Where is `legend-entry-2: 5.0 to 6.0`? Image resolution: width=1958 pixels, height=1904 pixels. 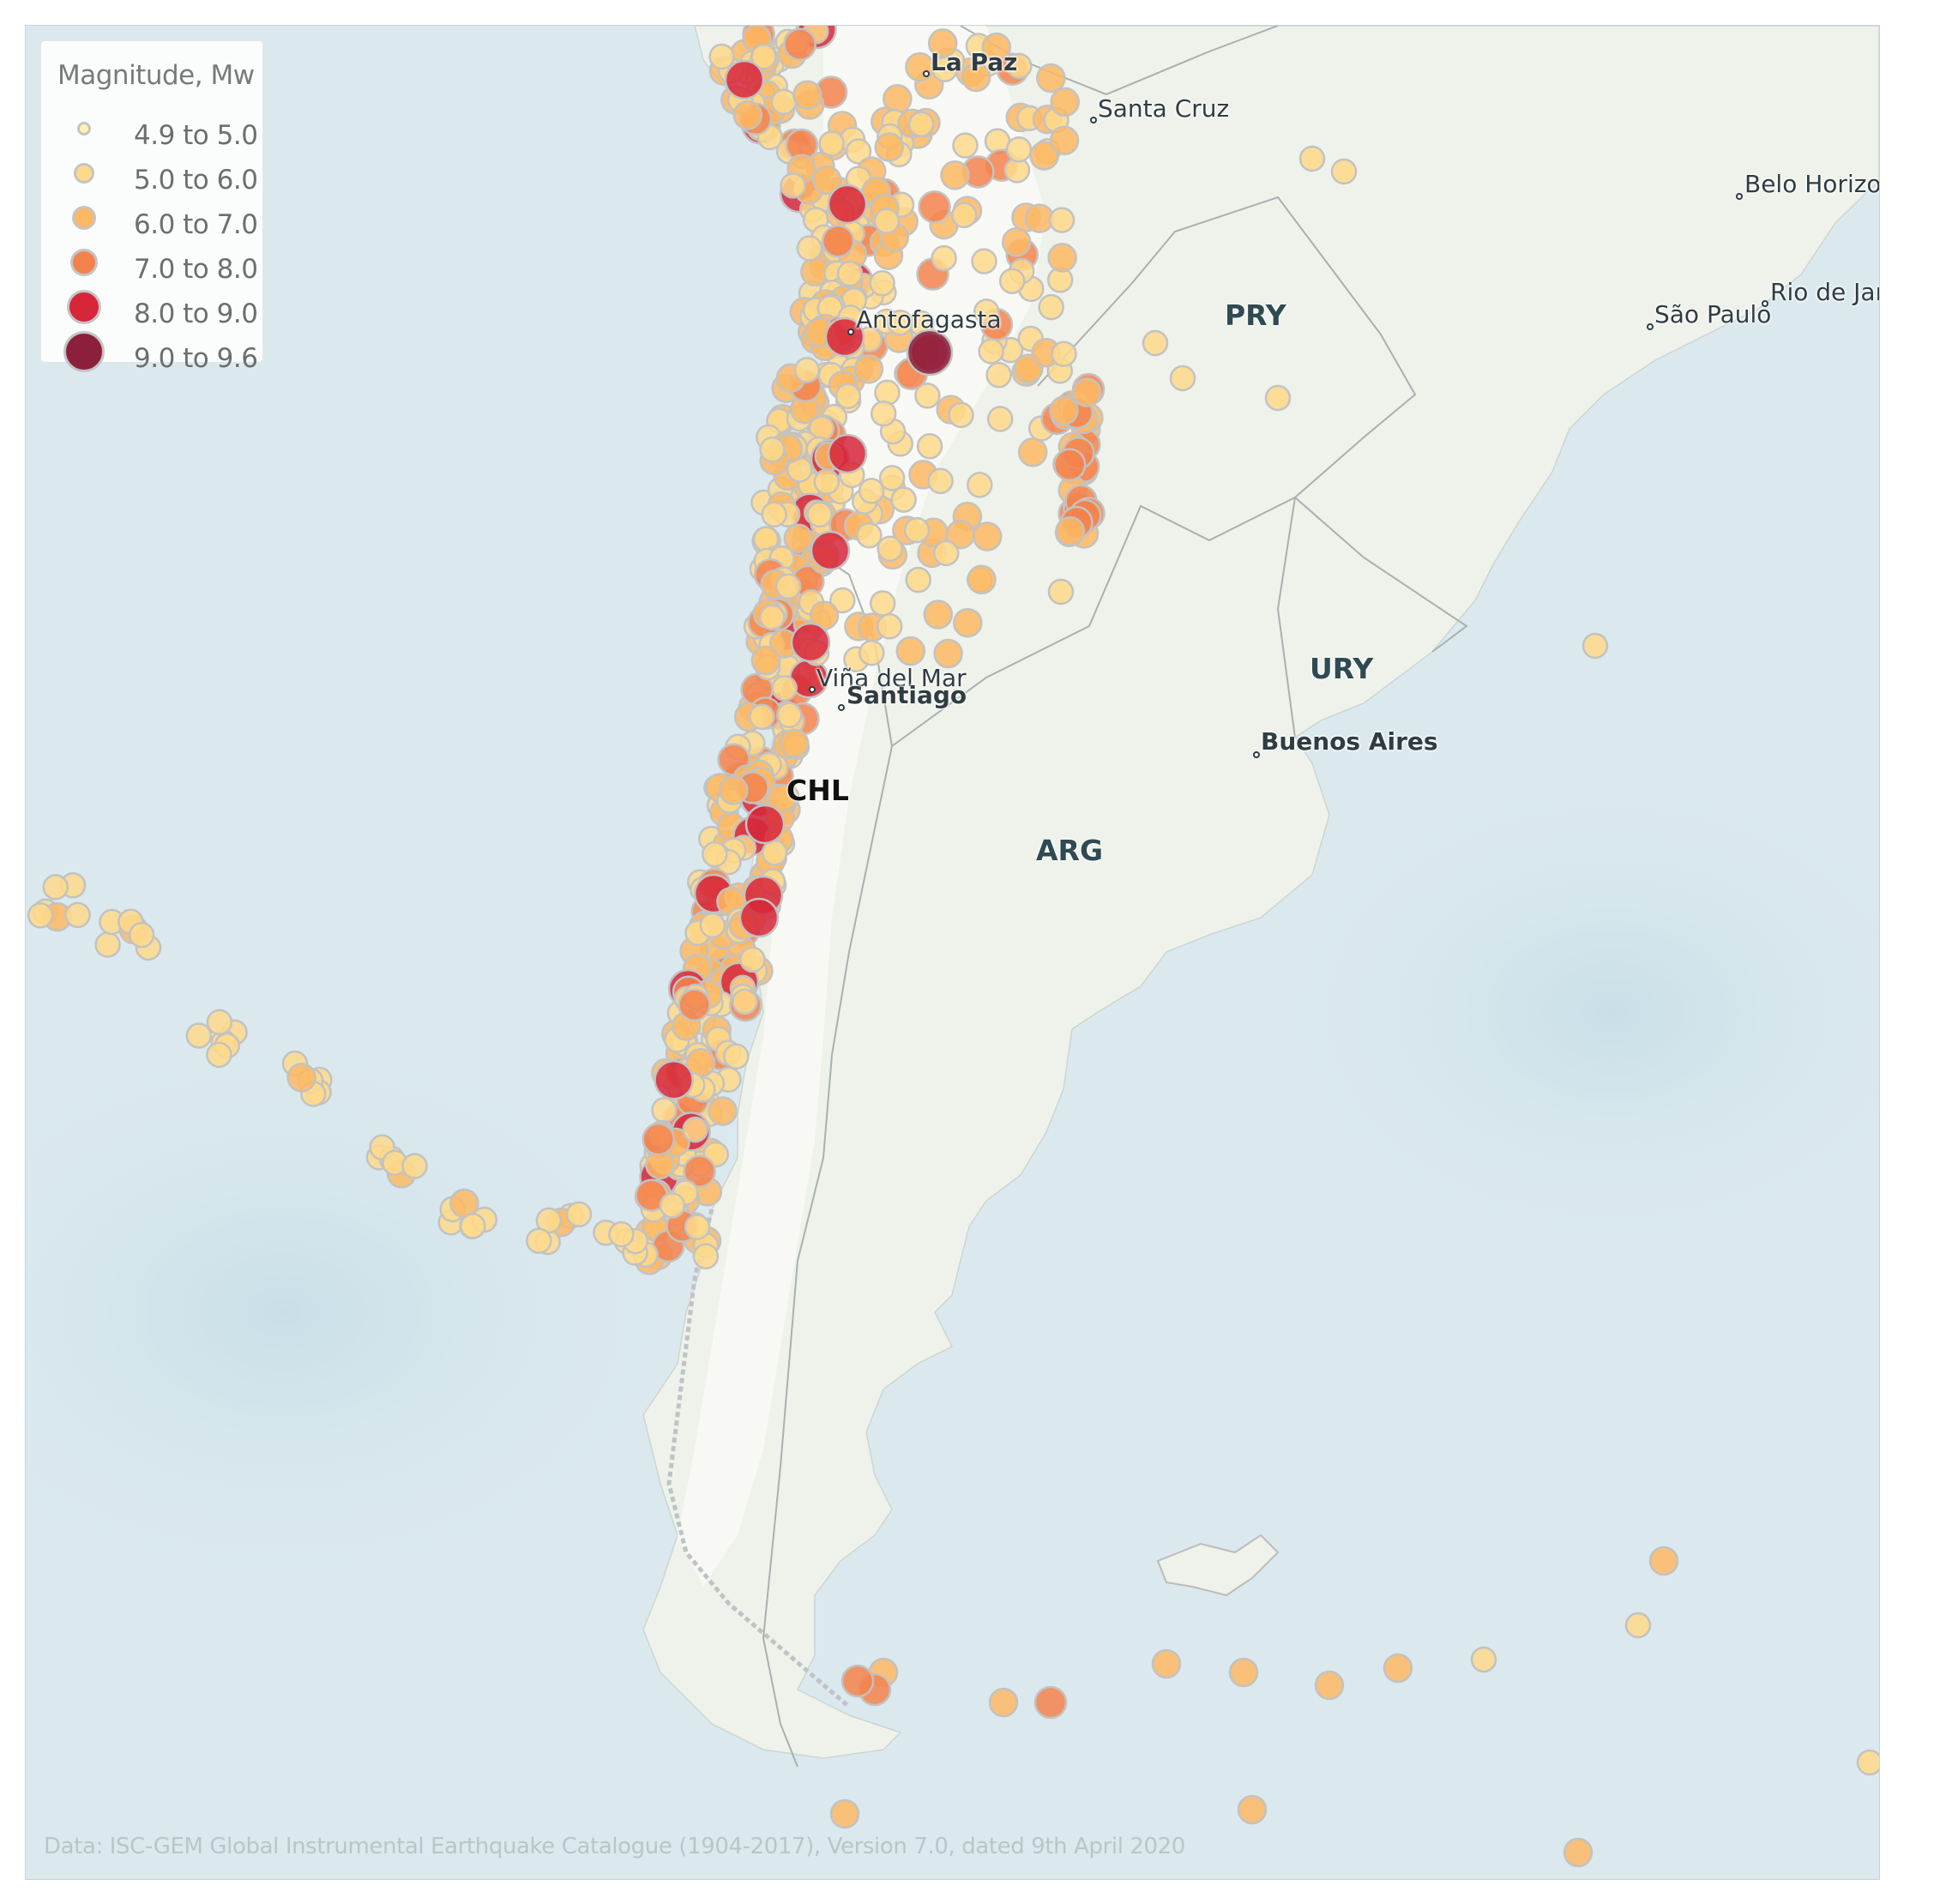 legend-entry-2: 5.0 to 6.0 is located at coordinates (151, 180).